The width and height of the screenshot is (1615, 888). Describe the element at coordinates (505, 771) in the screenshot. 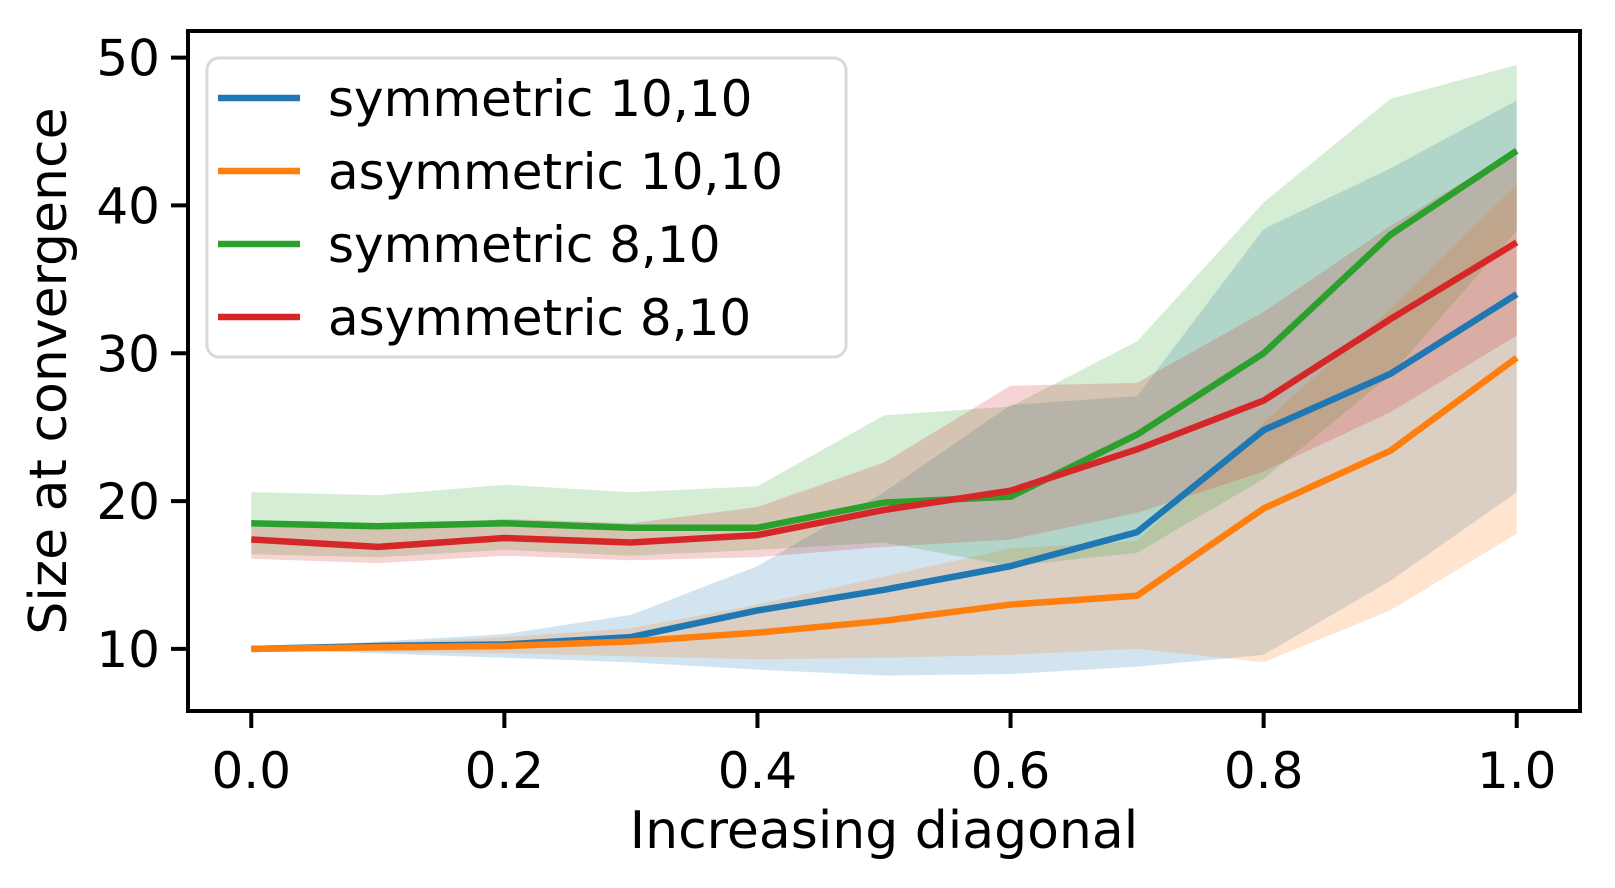

I see `x-tick-label: 0.2` at that location.